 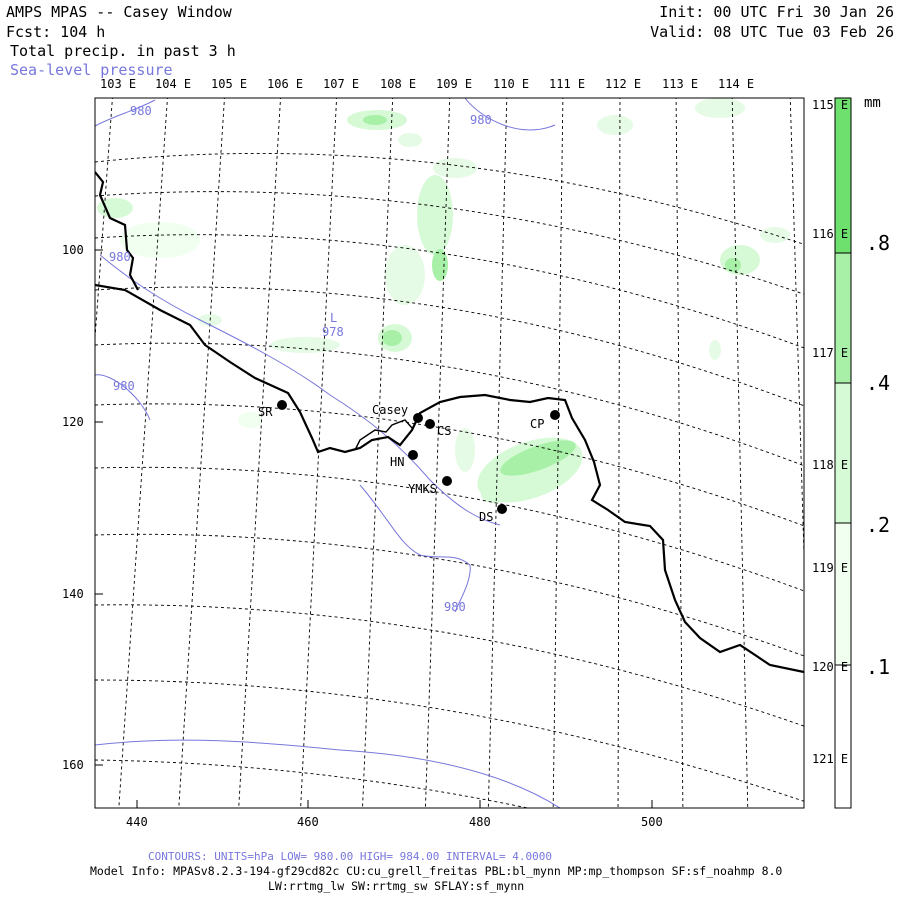 I want to click on valid-time: Valid: 08 UTC Tue 03 Feb 26, so click(x=772, y=32).